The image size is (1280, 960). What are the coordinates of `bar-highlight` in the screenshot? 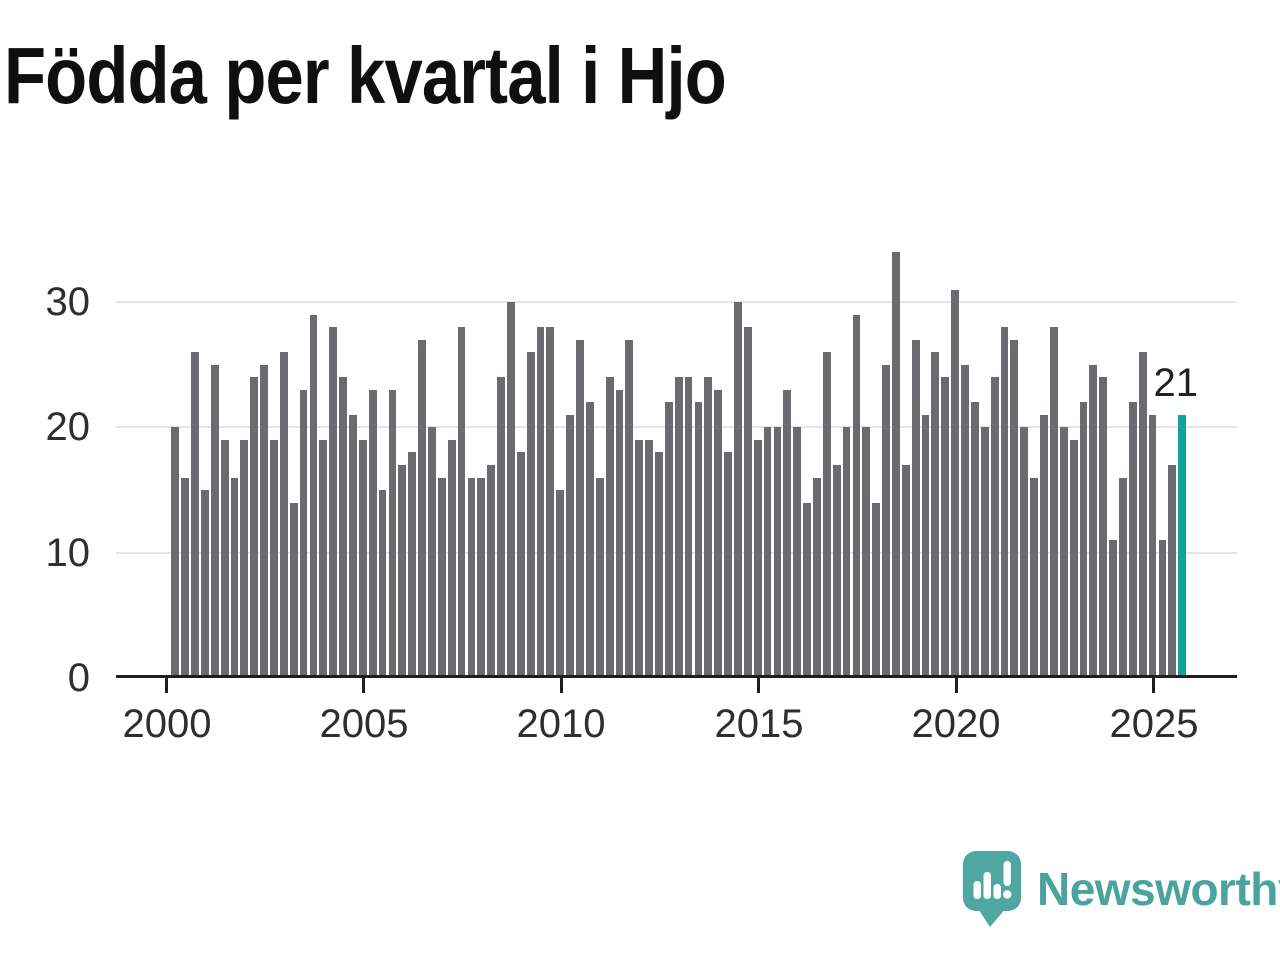 It's located at (1182, 546).